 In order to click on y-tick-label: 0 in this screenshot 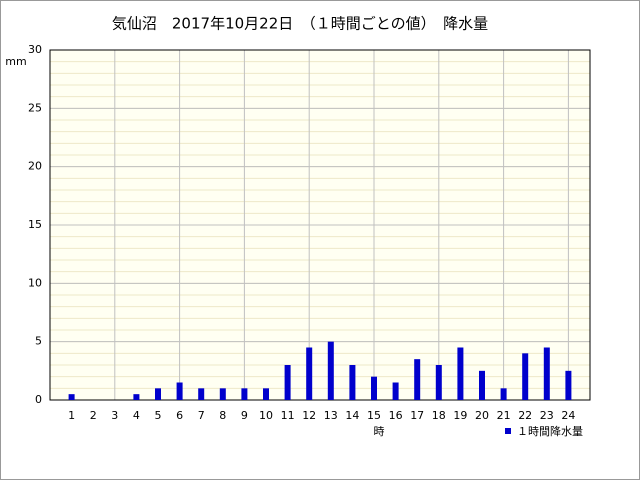, I will do `click(38, 399)`.